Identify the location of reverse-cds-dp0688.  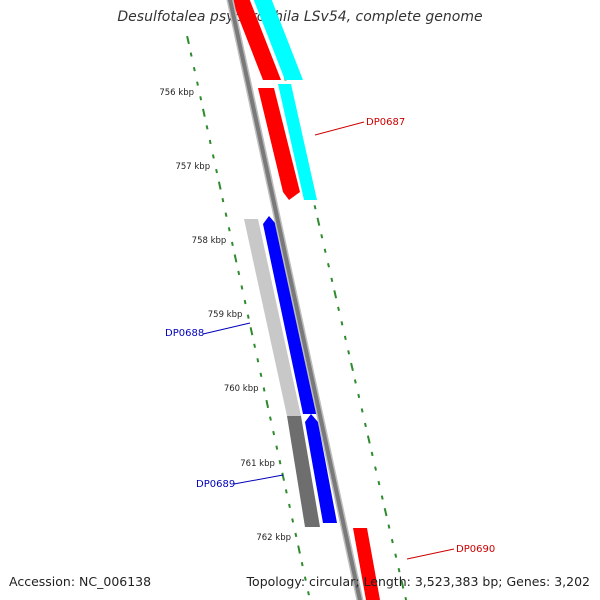
(290, 315).